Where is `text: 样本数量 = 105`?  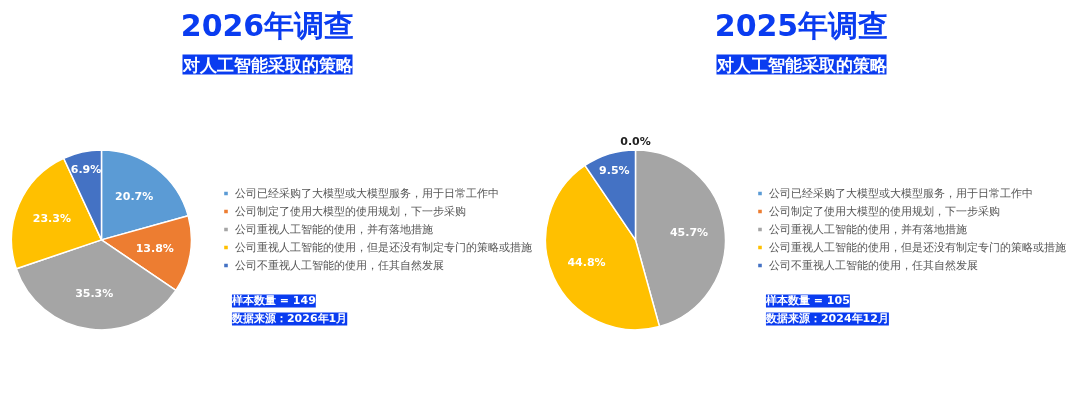 text: 样本数量 = 105 is located at coordinates (807, 301).